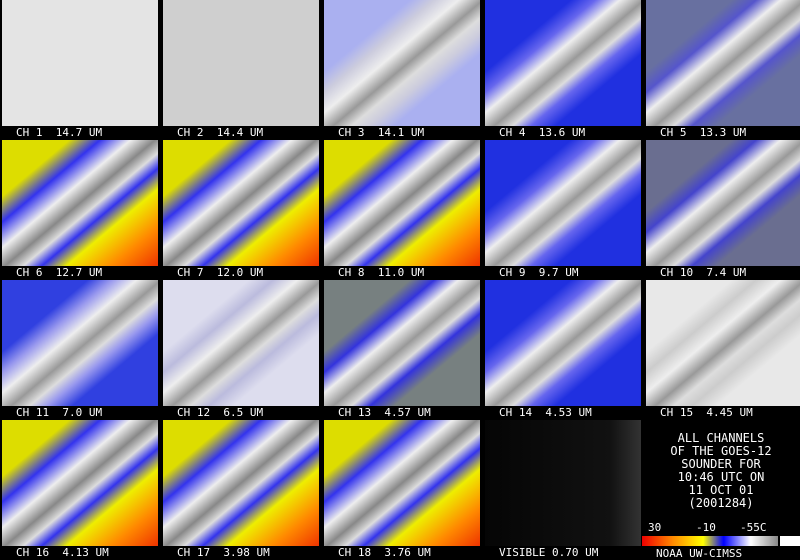 This screenshot has width=800, height=560. I want to click on channel-label: CH 8 11.0 UM, so click(381, 272).